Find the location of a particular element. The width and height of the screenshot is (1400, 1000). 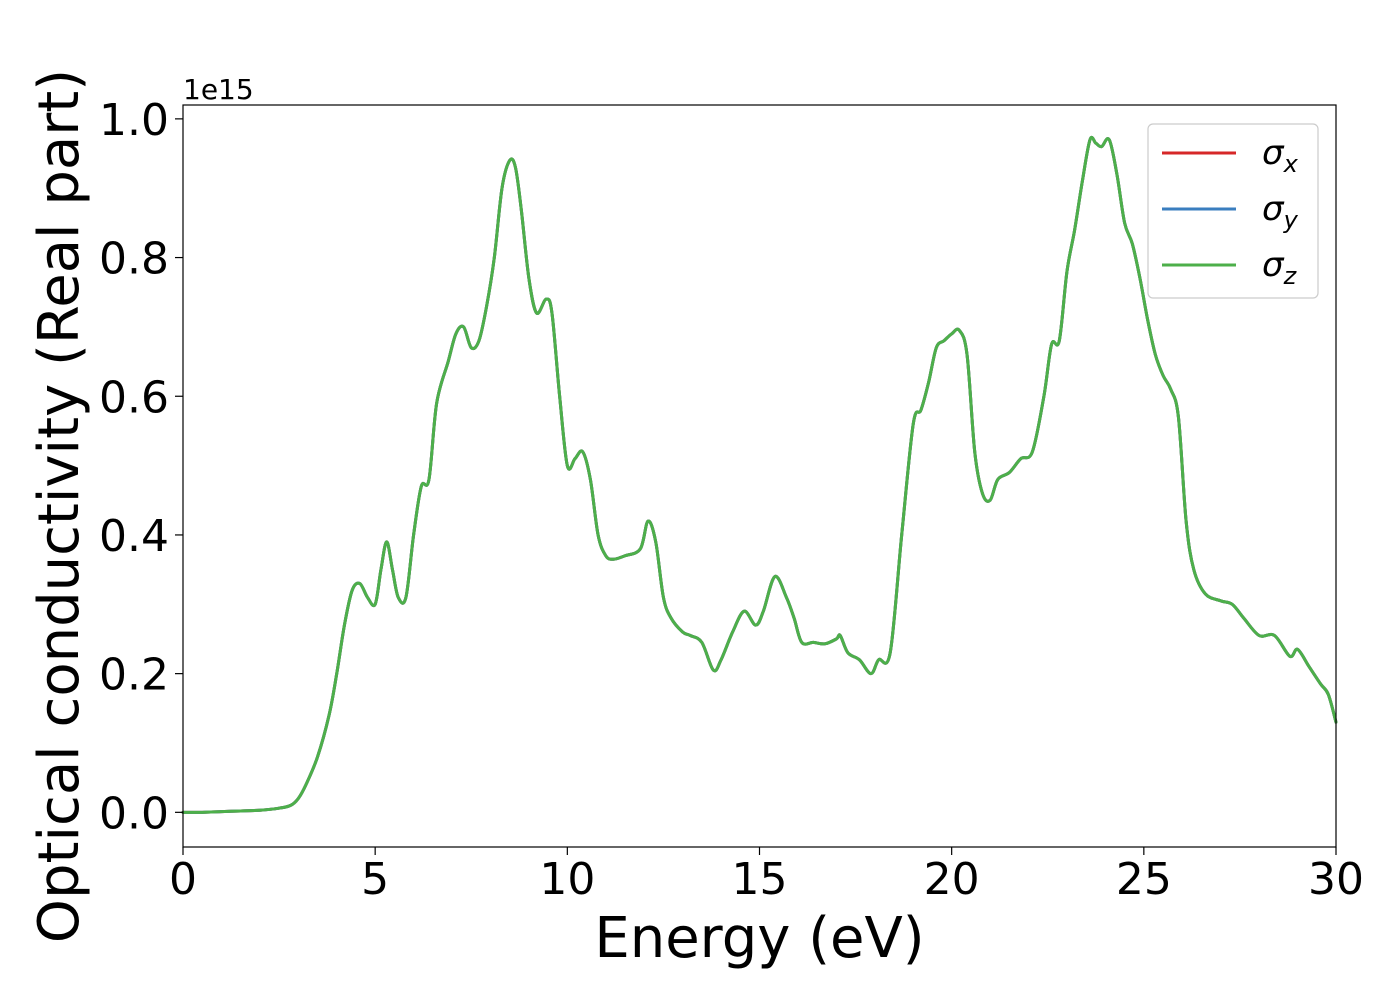

y-tick-label: 0.4 is located at coordinates (134, 536).